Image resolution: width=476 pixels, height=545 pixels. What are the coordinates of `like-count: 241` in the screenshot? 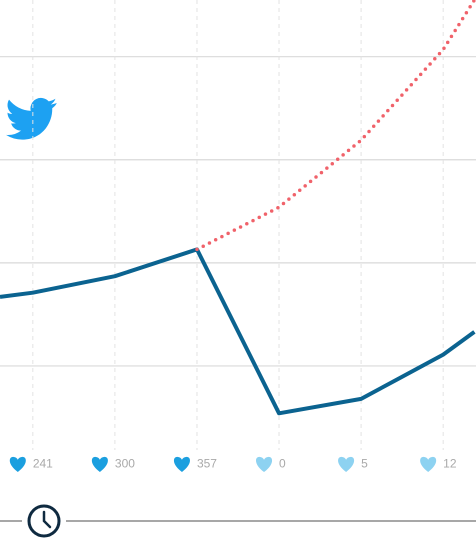 It's located at (43, 464).